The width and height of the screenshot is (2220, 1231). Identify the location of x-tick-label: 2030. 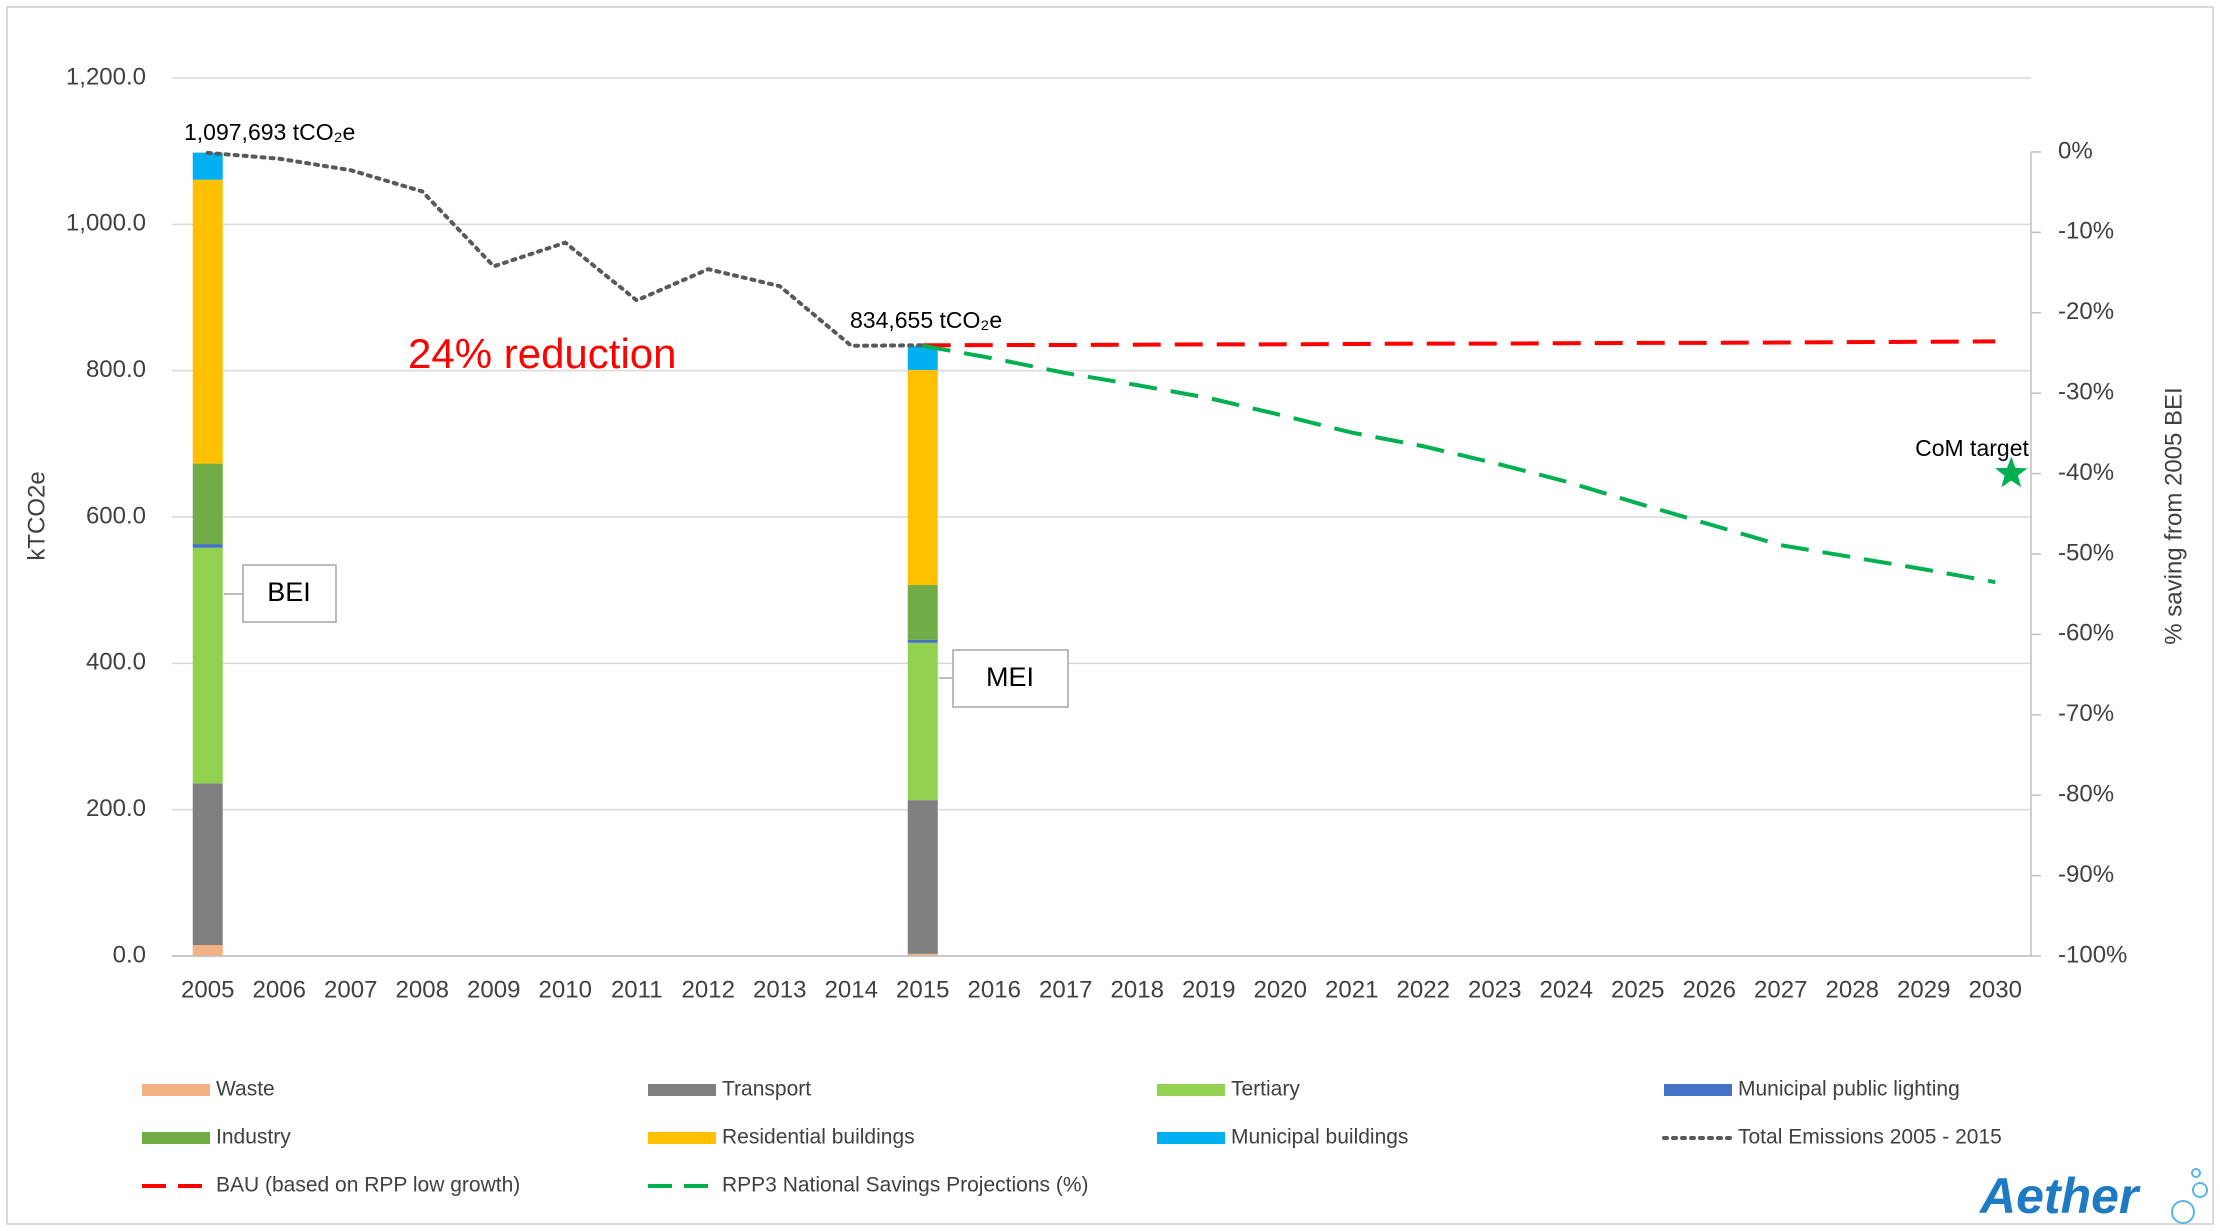
(1995, 989).